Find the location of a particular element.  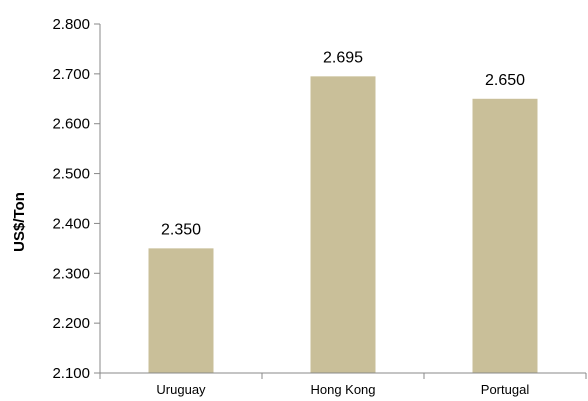

data-label: 2.650 is located at coordinates (505, 80).